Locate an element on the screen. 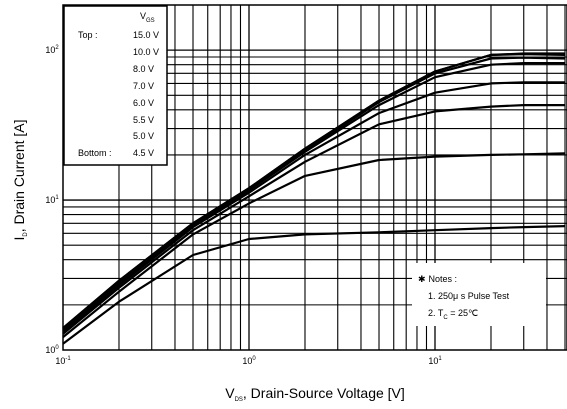 The width and height of the screenshot is (567, 409). legend-value: 8.0 V is located at coordinates (143, 69).